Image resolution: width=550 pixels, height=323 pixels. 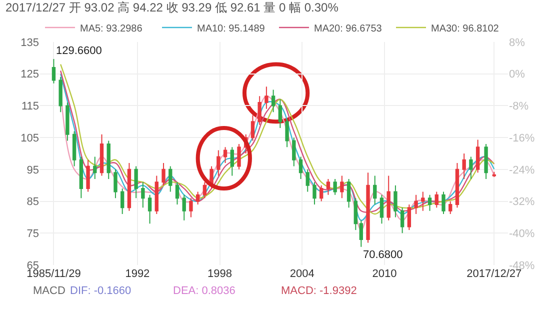 I want to click on y-tick-label: 135, so click(x=29, y=42).